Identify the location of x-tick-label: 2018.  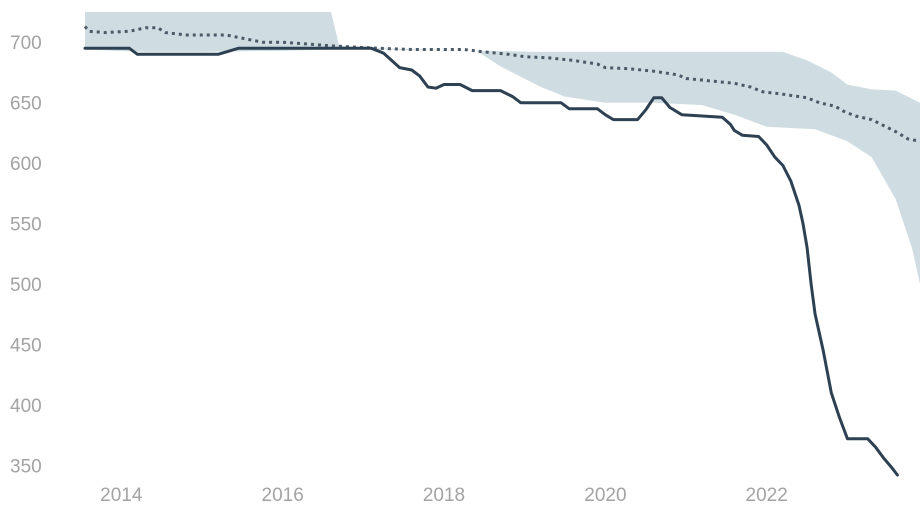
(444, 495).